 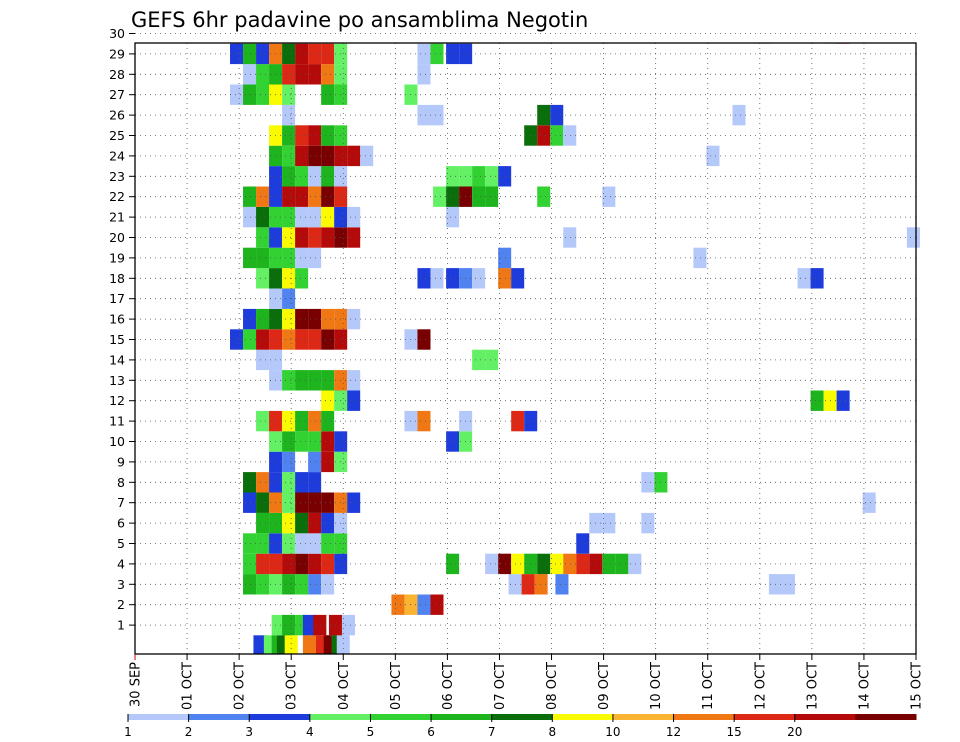 What do you see at coordinates (117, 400) in the screenshot?
I see `y-tick-label: 12` at bounding box center [117, 400].